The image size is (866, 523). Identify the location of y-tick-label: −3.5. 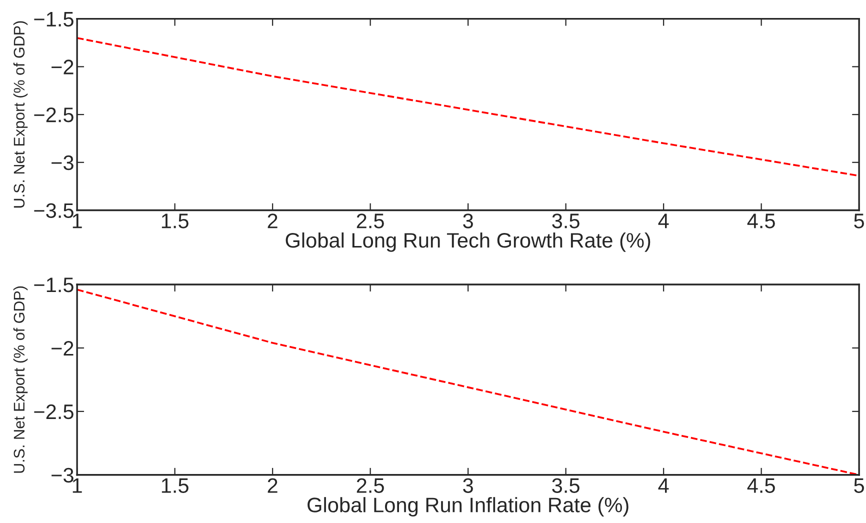
(54, 210).